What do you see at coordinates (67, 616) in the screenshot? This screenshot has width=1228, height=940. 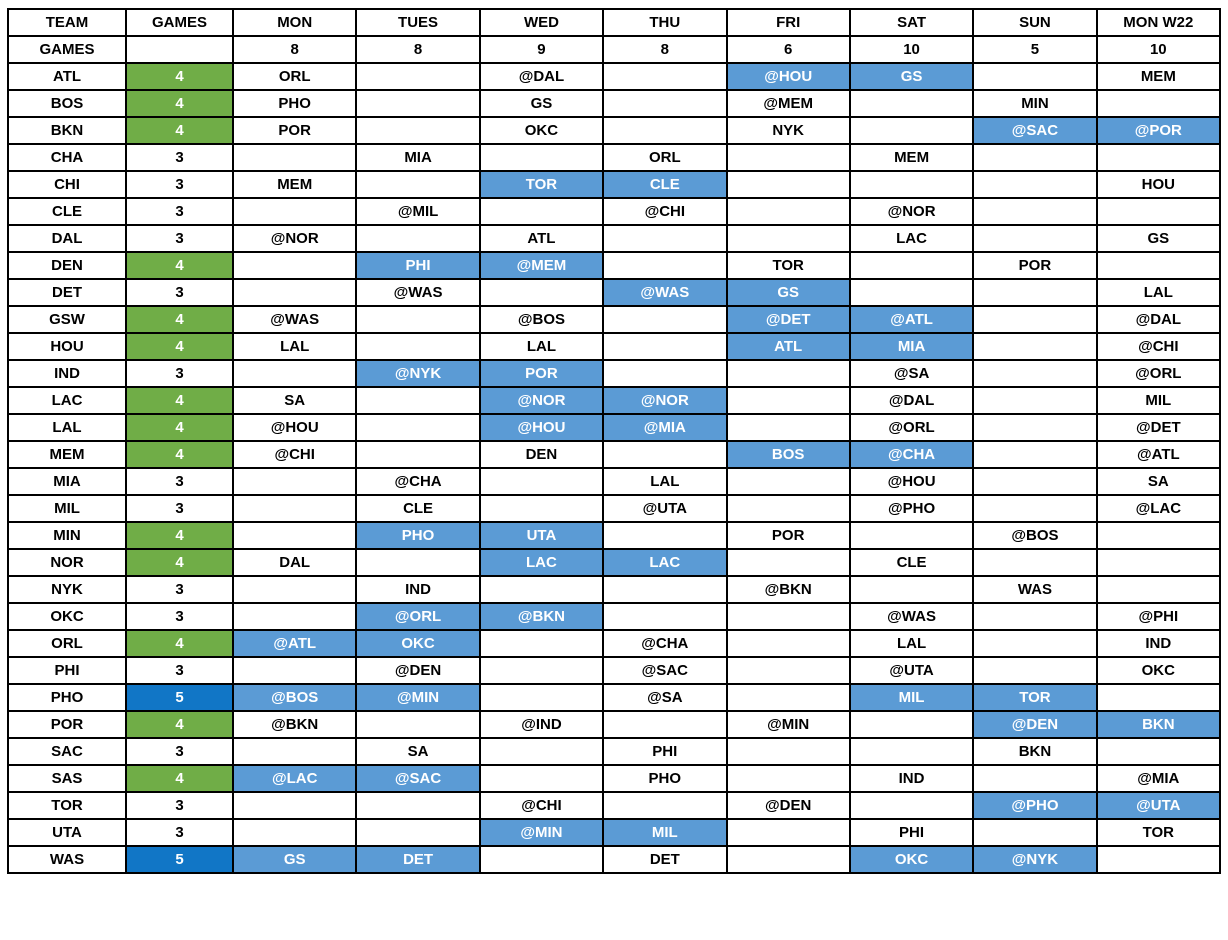 I see `team-name-cell: OKC` at bounding box center [67, 616].